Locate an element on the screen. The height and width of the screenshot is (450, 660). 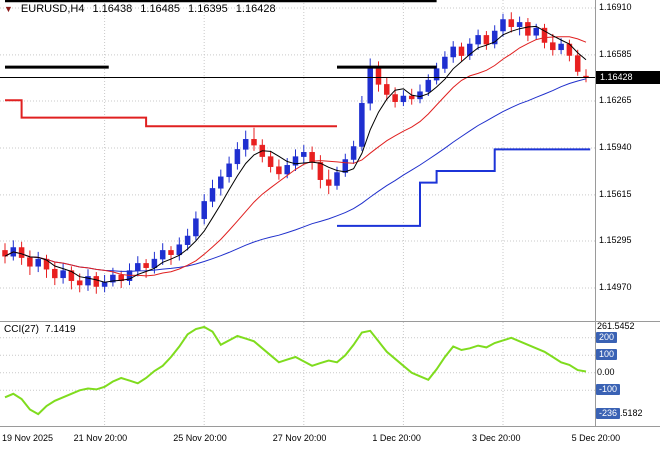
cci-indicator-label: CCI(27) 7.1419 is located at coordinates (40, 329).